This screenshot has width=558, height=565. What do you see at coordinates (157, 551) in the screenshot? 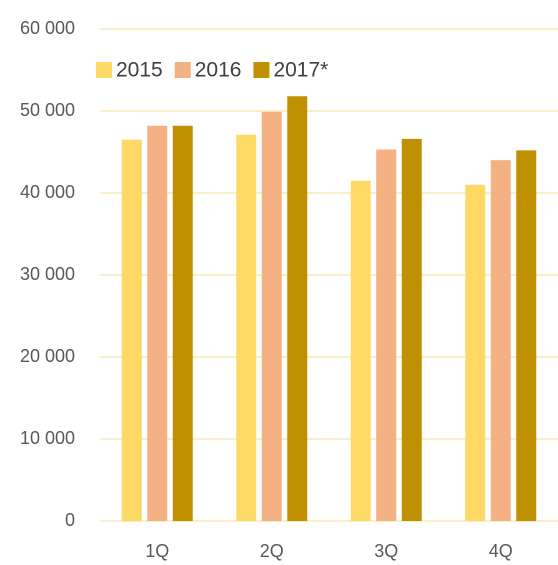
I see `x-tick-label: 1Q` at bounding box center [157, 551].